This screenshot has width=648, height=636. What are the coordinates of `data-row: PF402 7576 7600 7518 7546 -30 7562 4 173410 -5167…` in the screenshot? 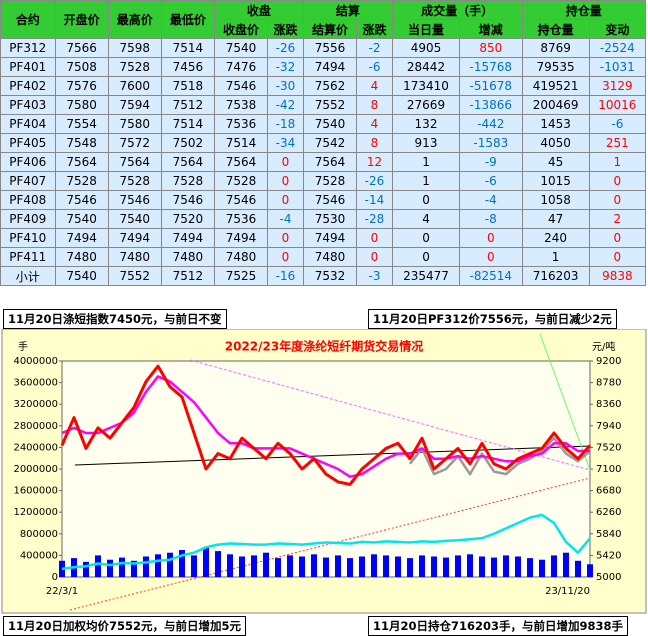 It's located at (323, 86).